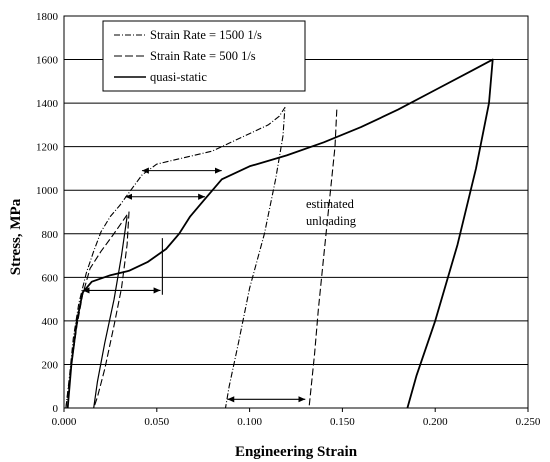 The width and height of the screenshot is (550, 462). I want to click on y-tick-label: 1200, so click(47, 148).